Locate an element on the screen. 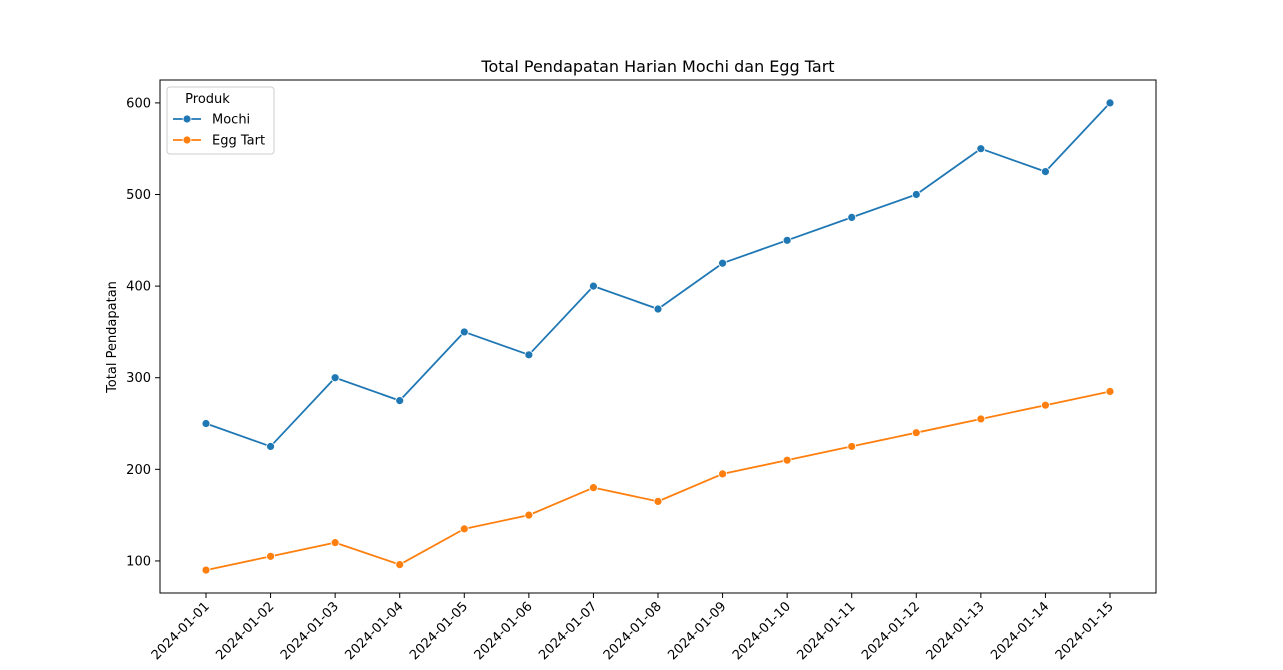 This screenshot has width=1283, height=670. x-tick-label: 2024-01-14 is located at coordinates (1020, 631).